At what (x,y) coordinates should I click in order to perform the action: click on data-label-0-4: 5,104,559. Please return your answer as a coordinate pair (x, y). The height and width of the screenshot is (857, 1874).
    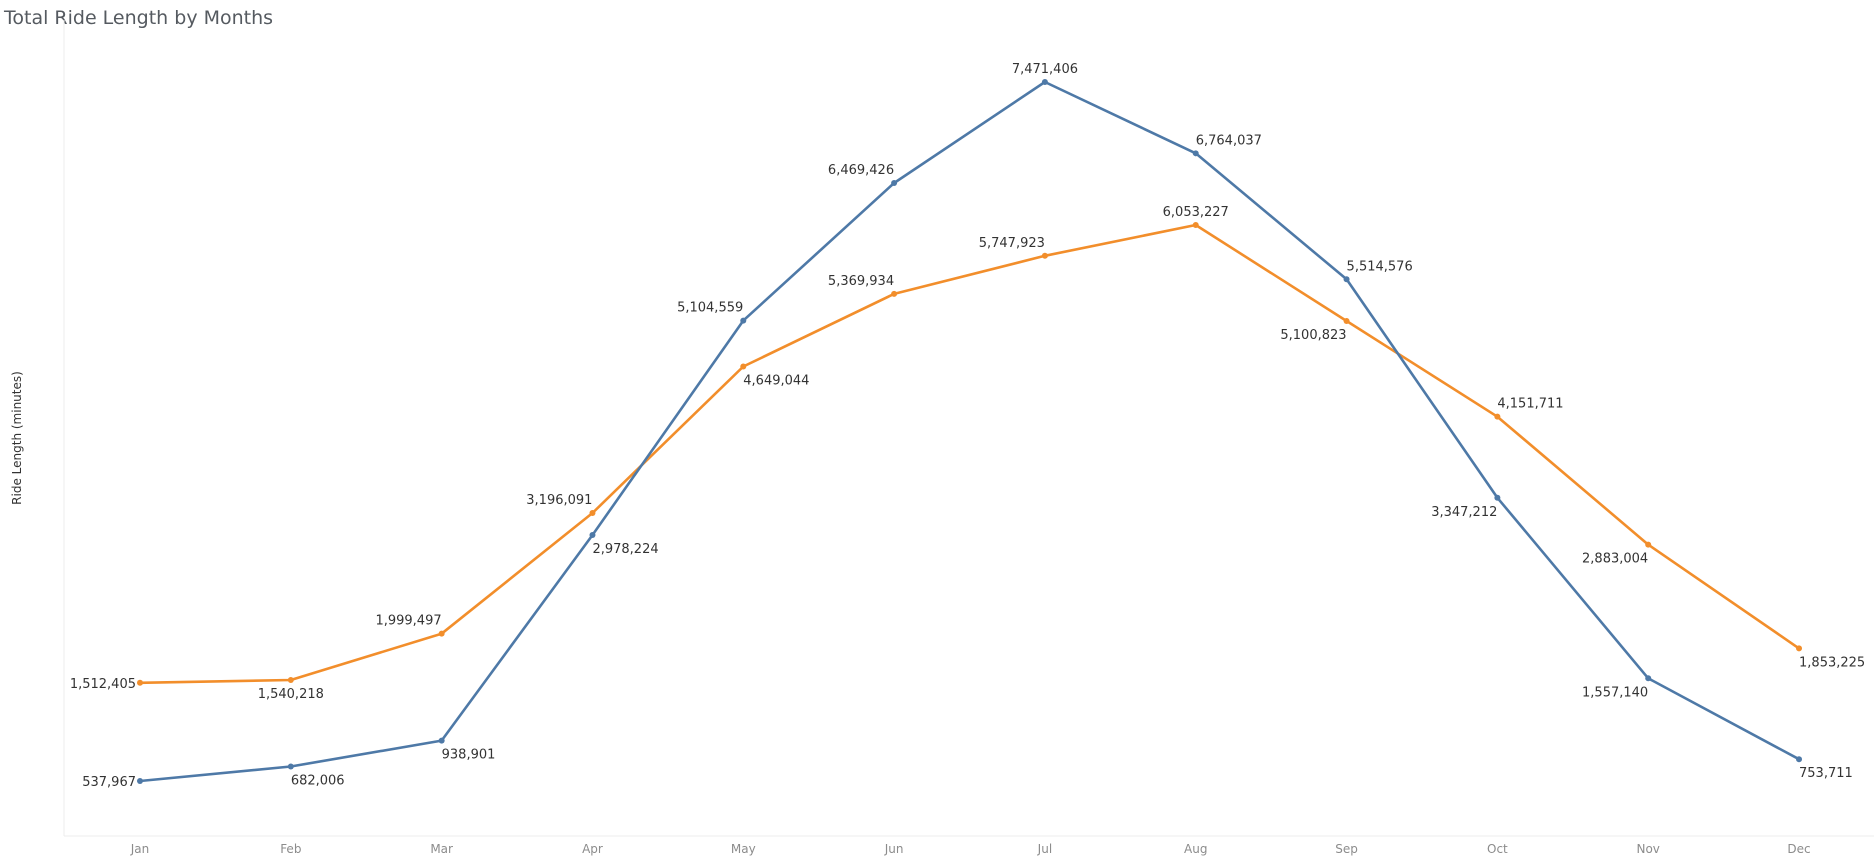
    Looking at the image, I should click on (710, 308).